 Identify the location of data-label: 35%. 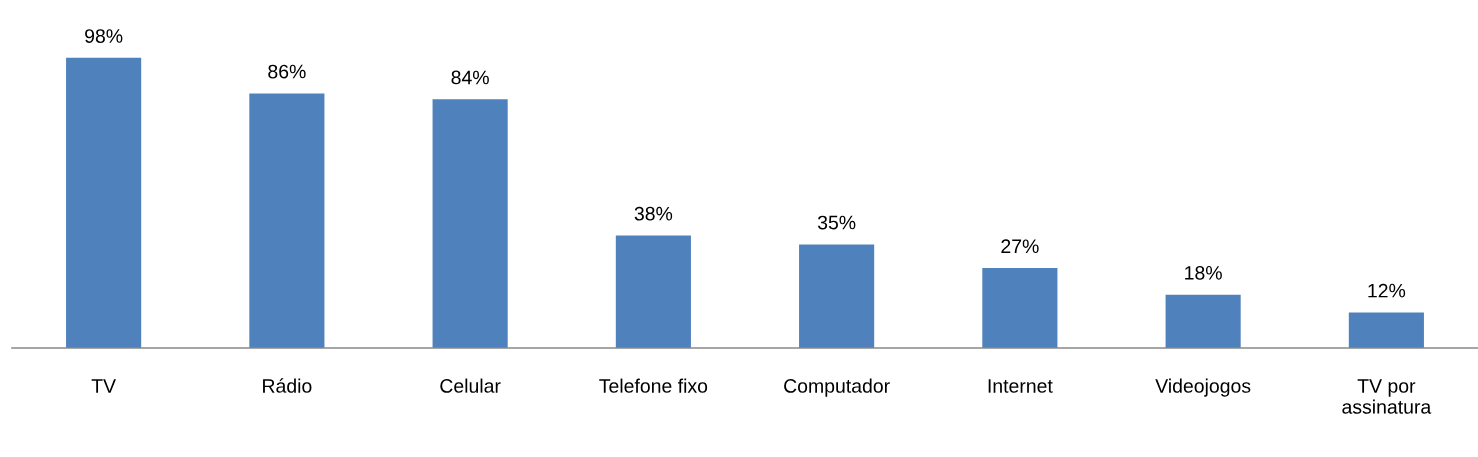
(836, 222).